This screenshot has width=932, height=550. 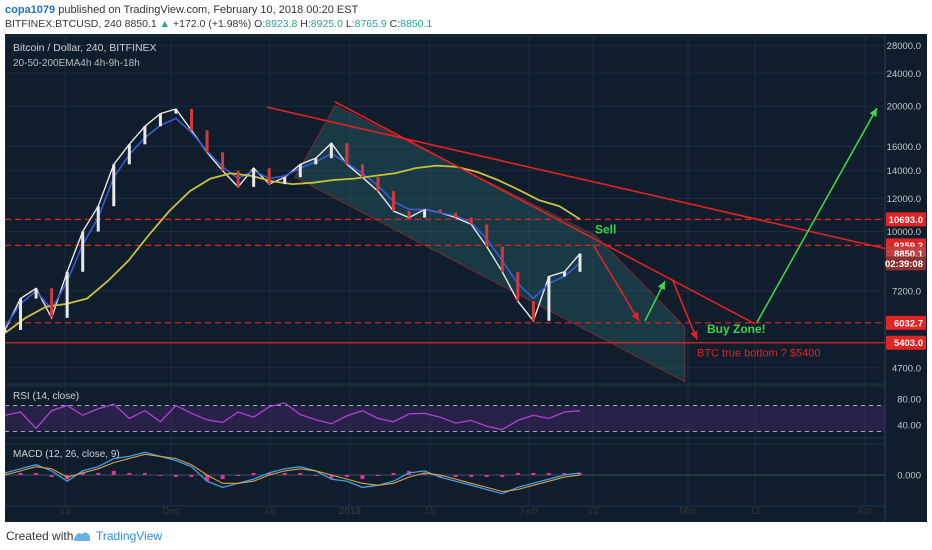 I want to click on close-value: 8850.1, so click(x=416, y=24).